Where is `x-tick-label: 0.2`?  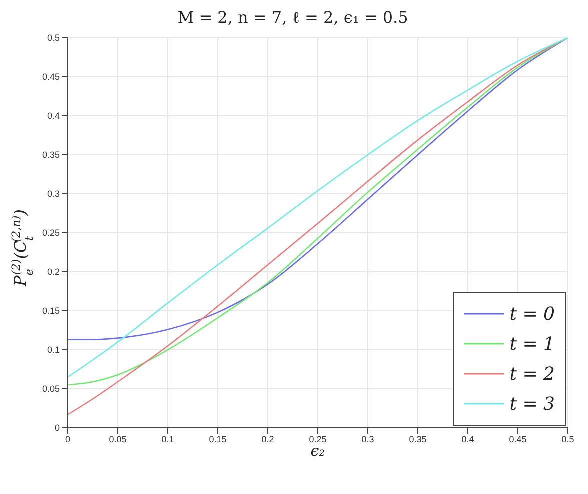
x-tick-label: 0.2 is located at coordinates (268, 439).